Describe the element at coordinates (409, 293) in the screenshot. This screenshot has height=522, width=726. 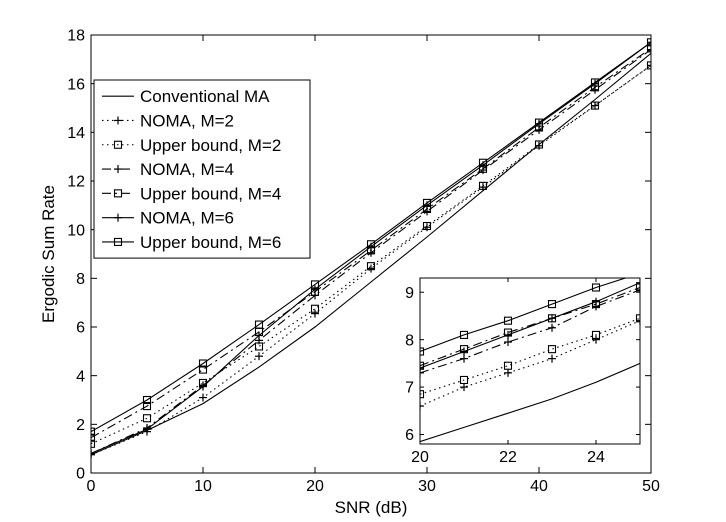
I see `inset-y-tick-label: 9` at that location.